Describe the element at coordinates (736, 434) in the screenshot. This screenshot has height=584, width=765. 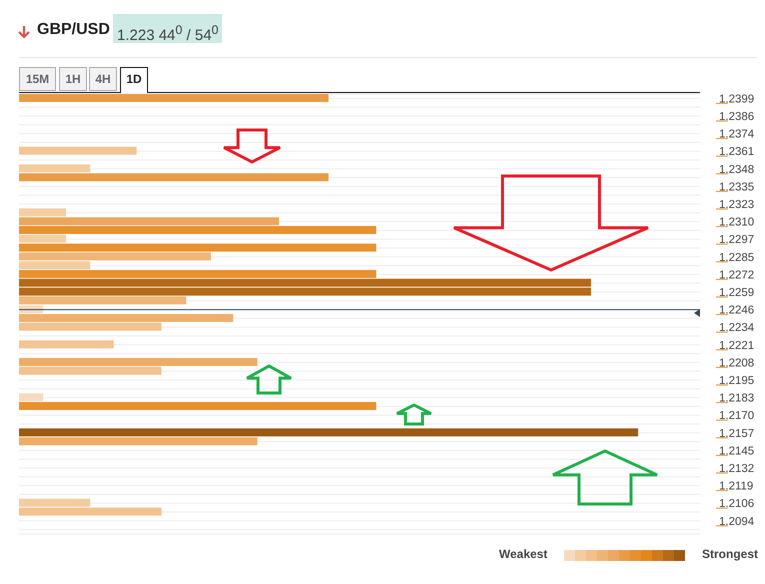
I see `y-tick-label: 1.2157` at that location.